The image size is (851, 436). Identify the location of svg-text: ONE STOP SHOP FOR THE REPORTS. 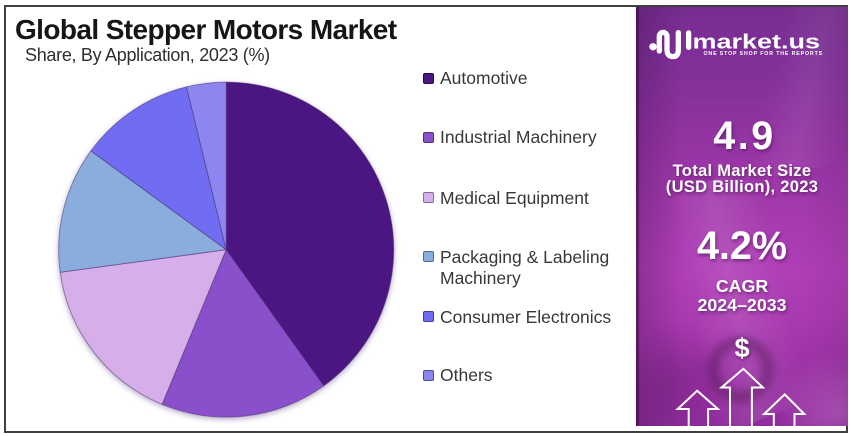
(764, 54).